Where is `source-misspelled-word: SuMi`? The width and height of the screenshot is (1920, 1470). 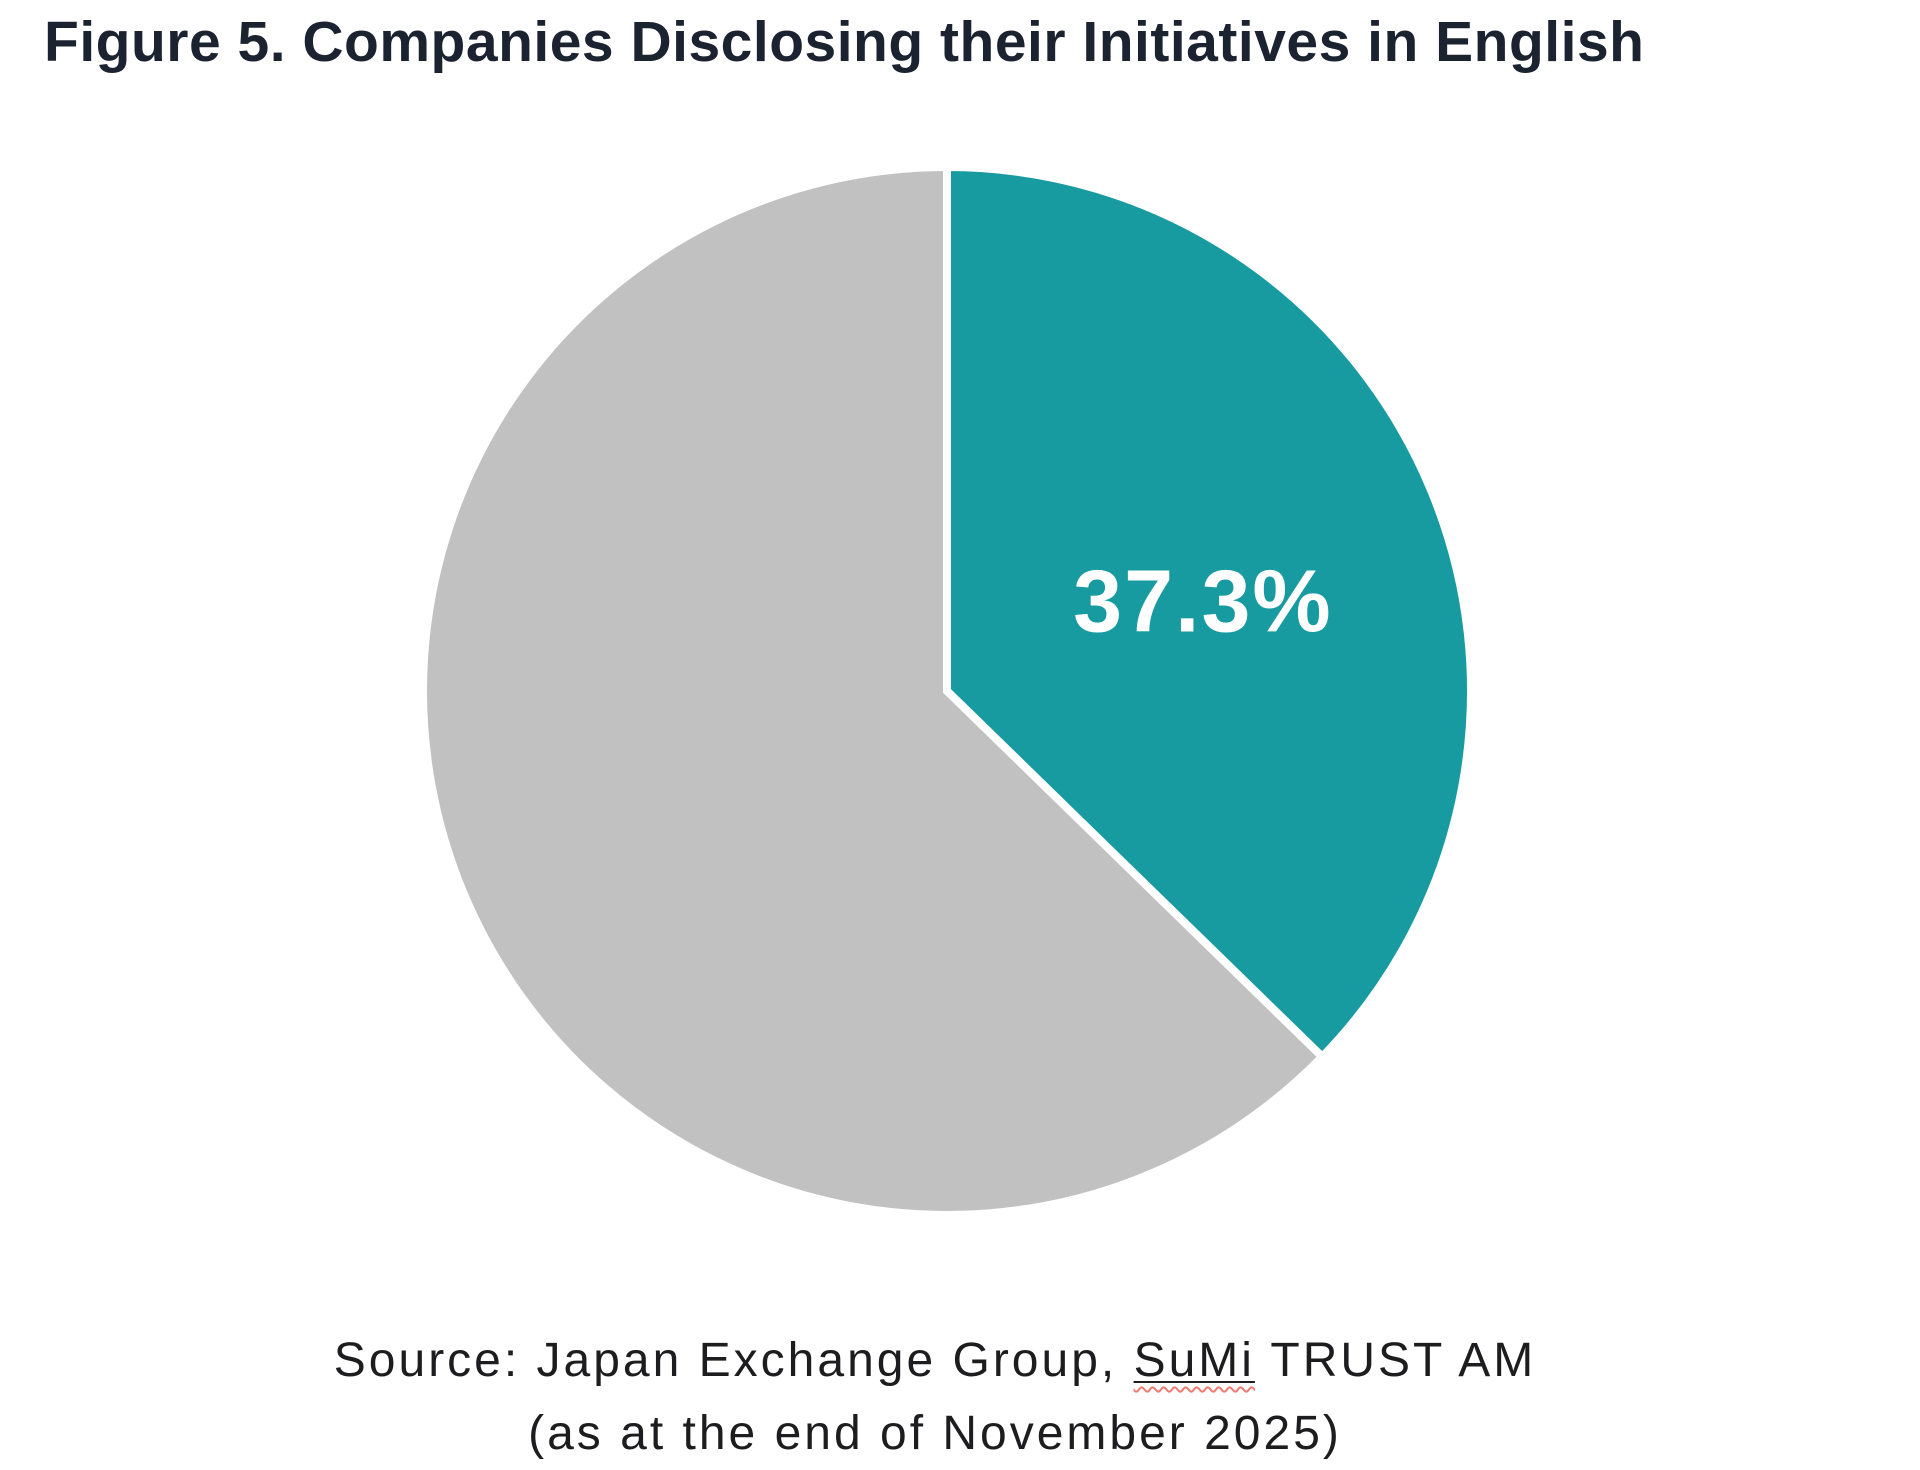 source-misspelled-word: SuMi is located at coordinates (1194, 1360).